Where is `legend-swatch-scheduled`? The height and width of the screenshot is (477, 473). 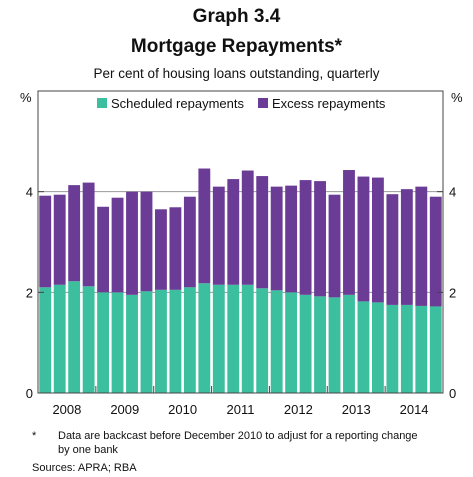 legend-swatch-scheduled is located at coordinates (102, 103).